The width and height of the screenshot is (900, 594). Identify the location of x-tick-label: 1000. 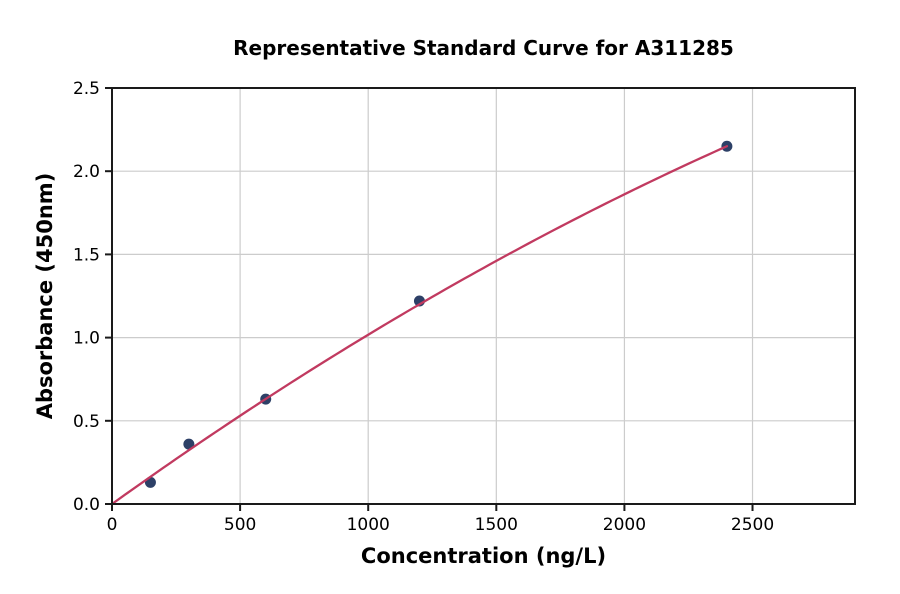
(368, 525).